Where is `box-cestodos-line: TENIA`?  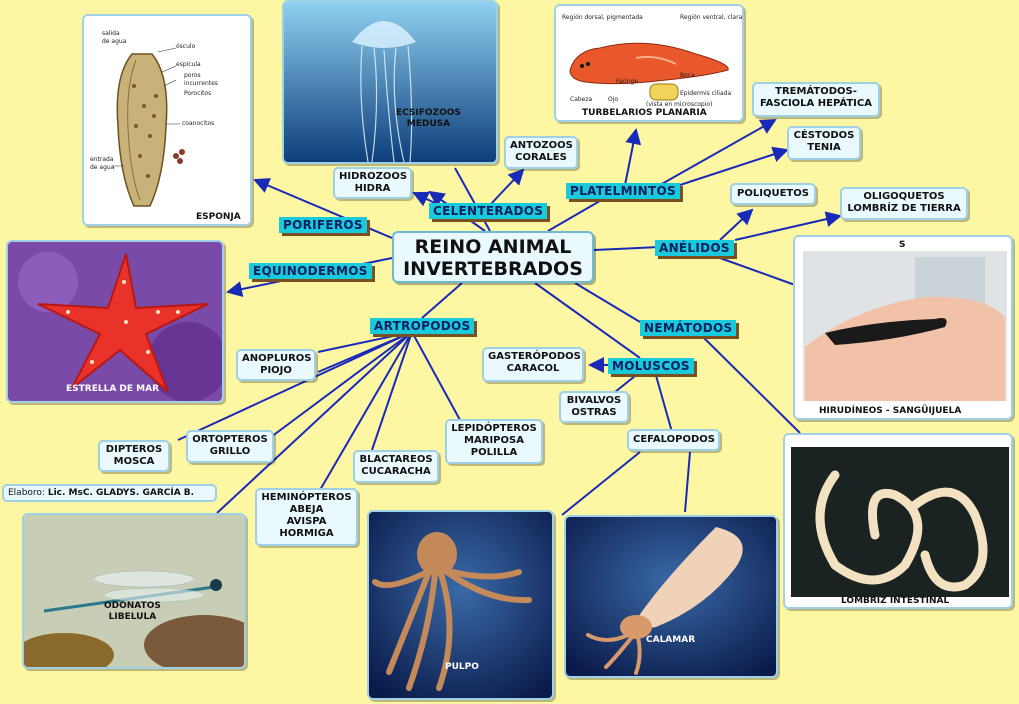 box-cestodos-line: TENIA is located at coordinates (824, 147).